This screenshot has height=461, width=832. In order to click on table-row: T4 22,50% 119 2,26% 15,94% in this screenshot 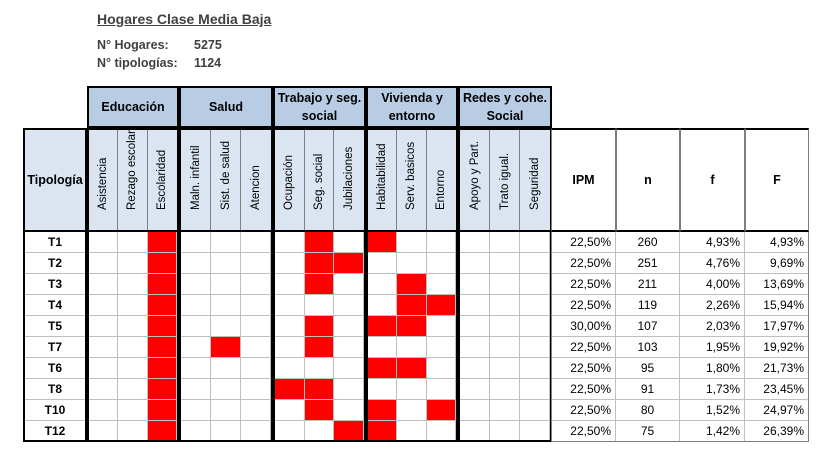, I will do `click(416, 305)`.